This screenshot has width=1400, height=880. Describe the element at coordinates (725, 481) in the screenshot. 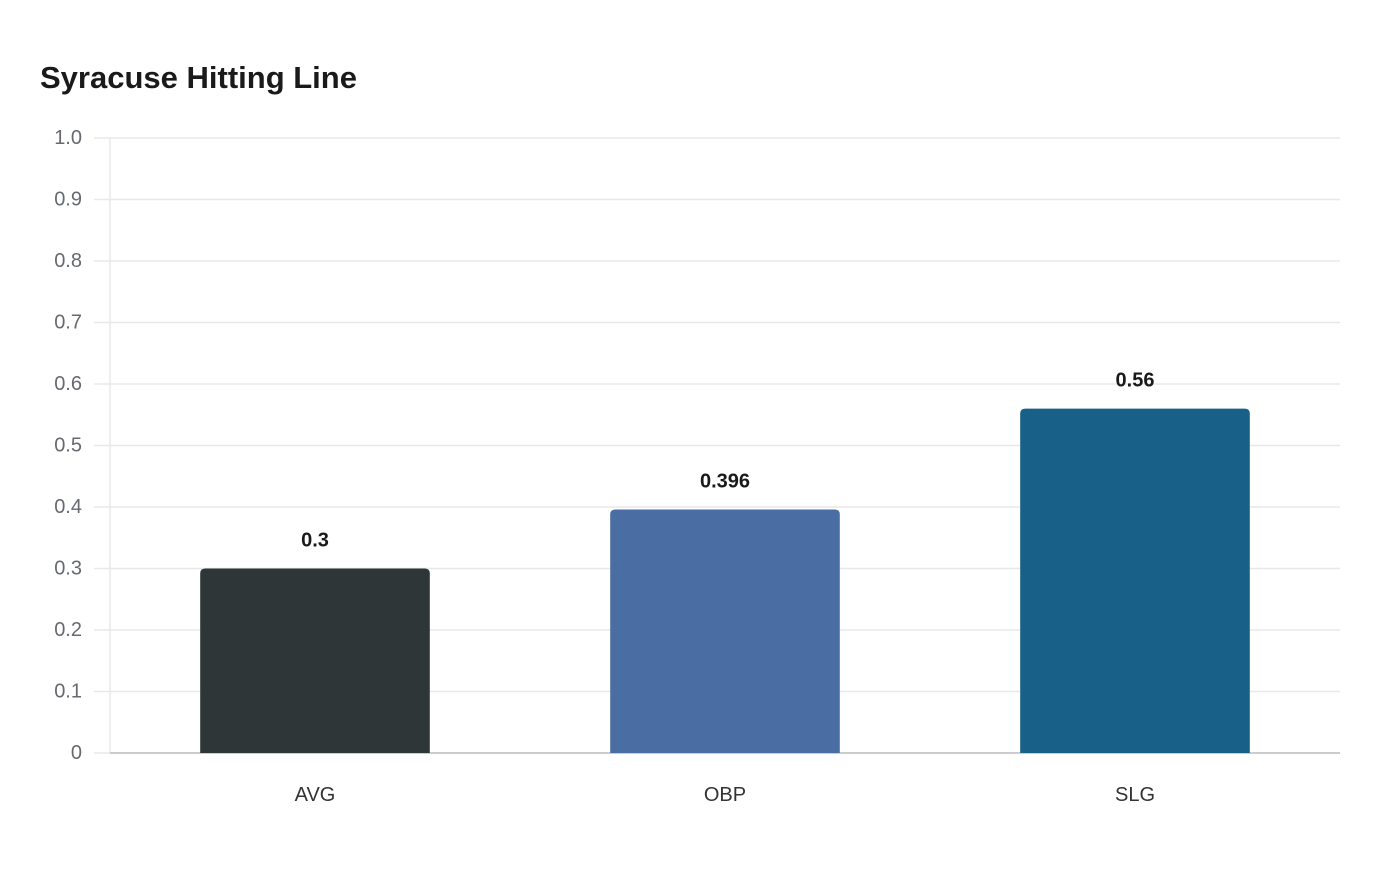

I see `data-label-obp: 0.396` at that location.